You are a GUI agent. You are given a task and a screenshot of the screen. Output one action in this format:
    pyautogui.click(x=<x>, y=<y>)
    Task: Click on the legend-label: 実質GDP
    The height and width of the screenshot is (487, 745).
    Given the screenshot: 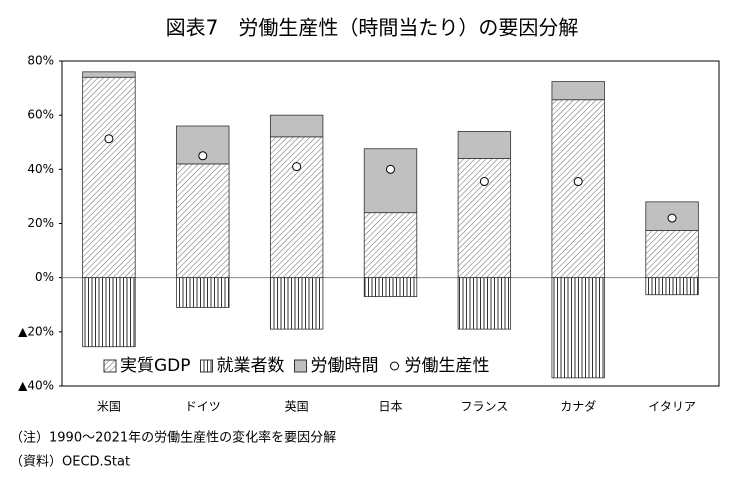 What is the action you would take?
    pyautogui.click(x=155, y=366)
    